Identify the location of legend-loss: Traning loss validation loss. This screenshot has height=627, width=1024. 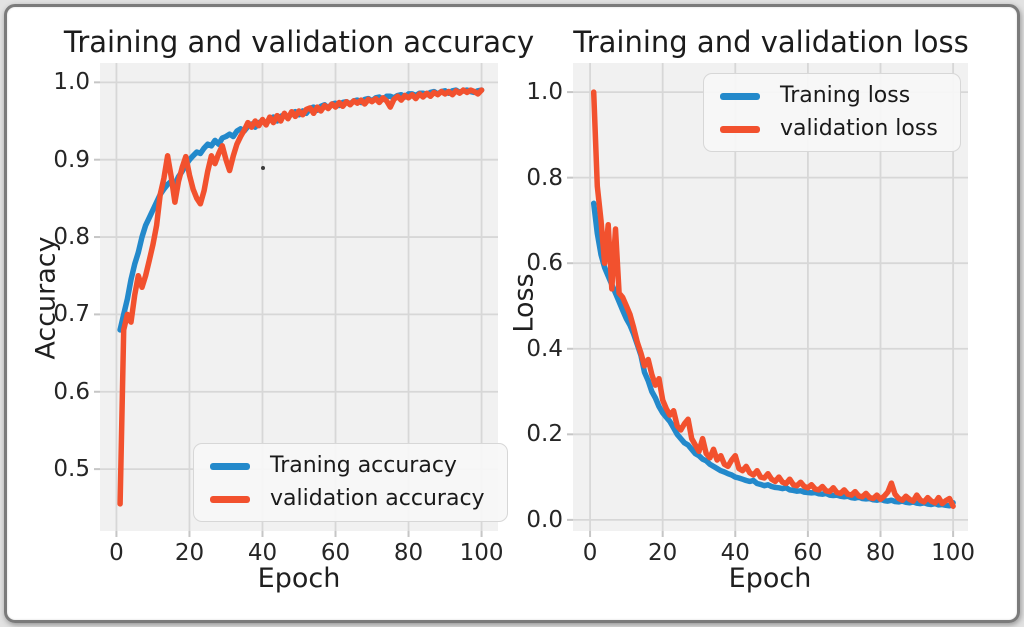
(832, 112).